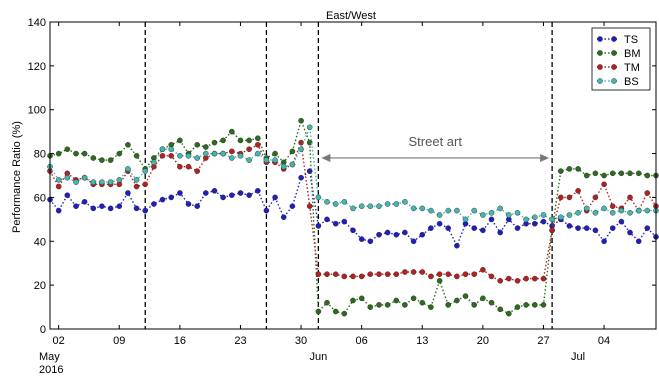 Image resolution: width=659 pixels, height=377 pixels. Describe the element at coordinates (51, 370) in the screenshot. I see `x-year-label: 2016` at that location.